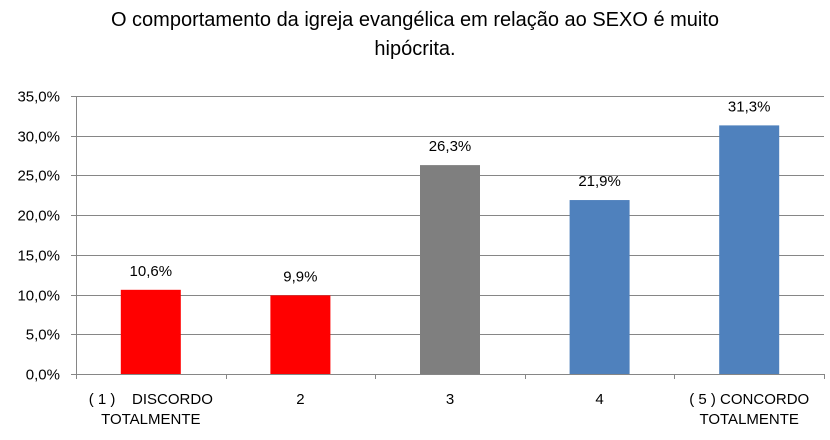 The image size is (830, 440). I want to click on x-category-label: 3, so click(450, 399).